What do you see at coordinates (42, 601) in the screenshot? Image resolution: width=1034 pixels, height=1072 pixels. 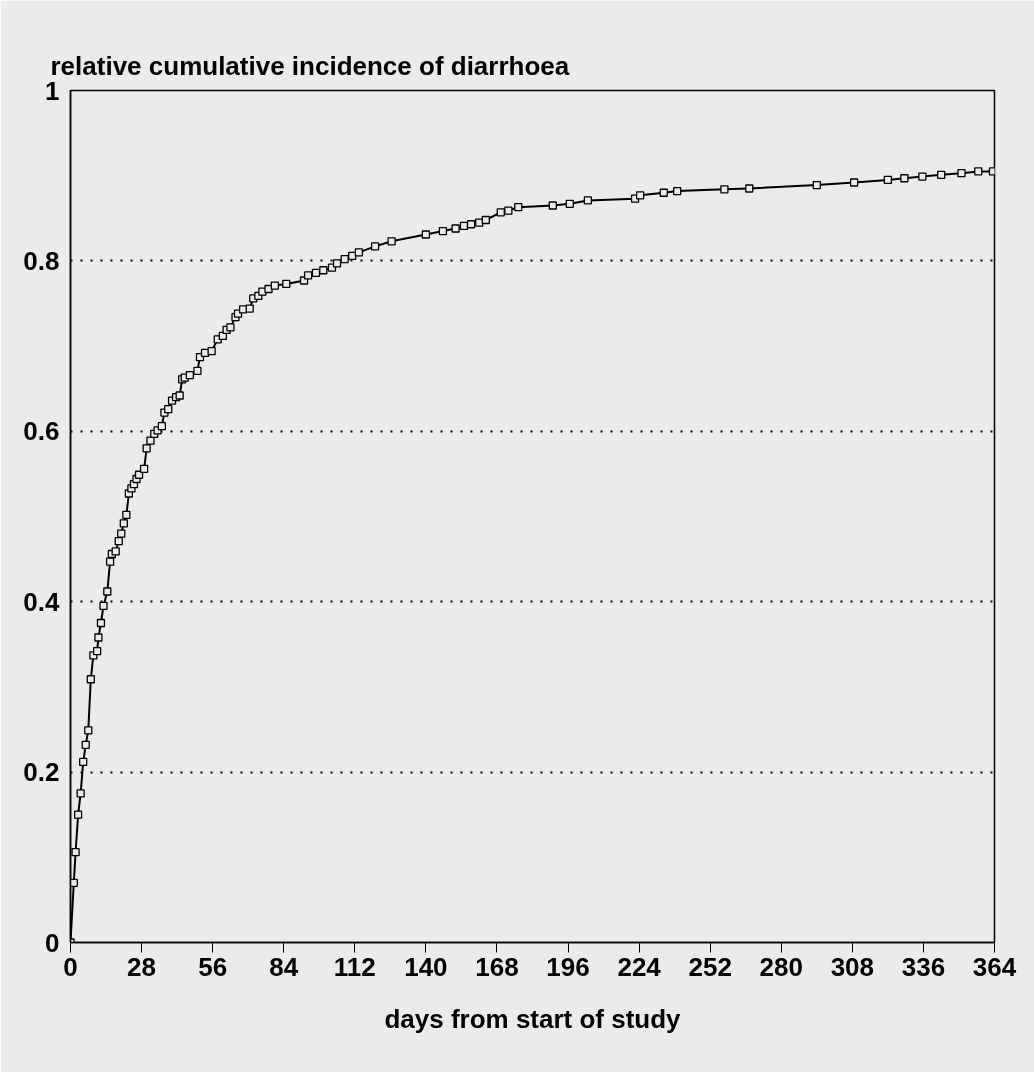 I see `y-tick-label: 0.4` at bounding box center [42, 601].